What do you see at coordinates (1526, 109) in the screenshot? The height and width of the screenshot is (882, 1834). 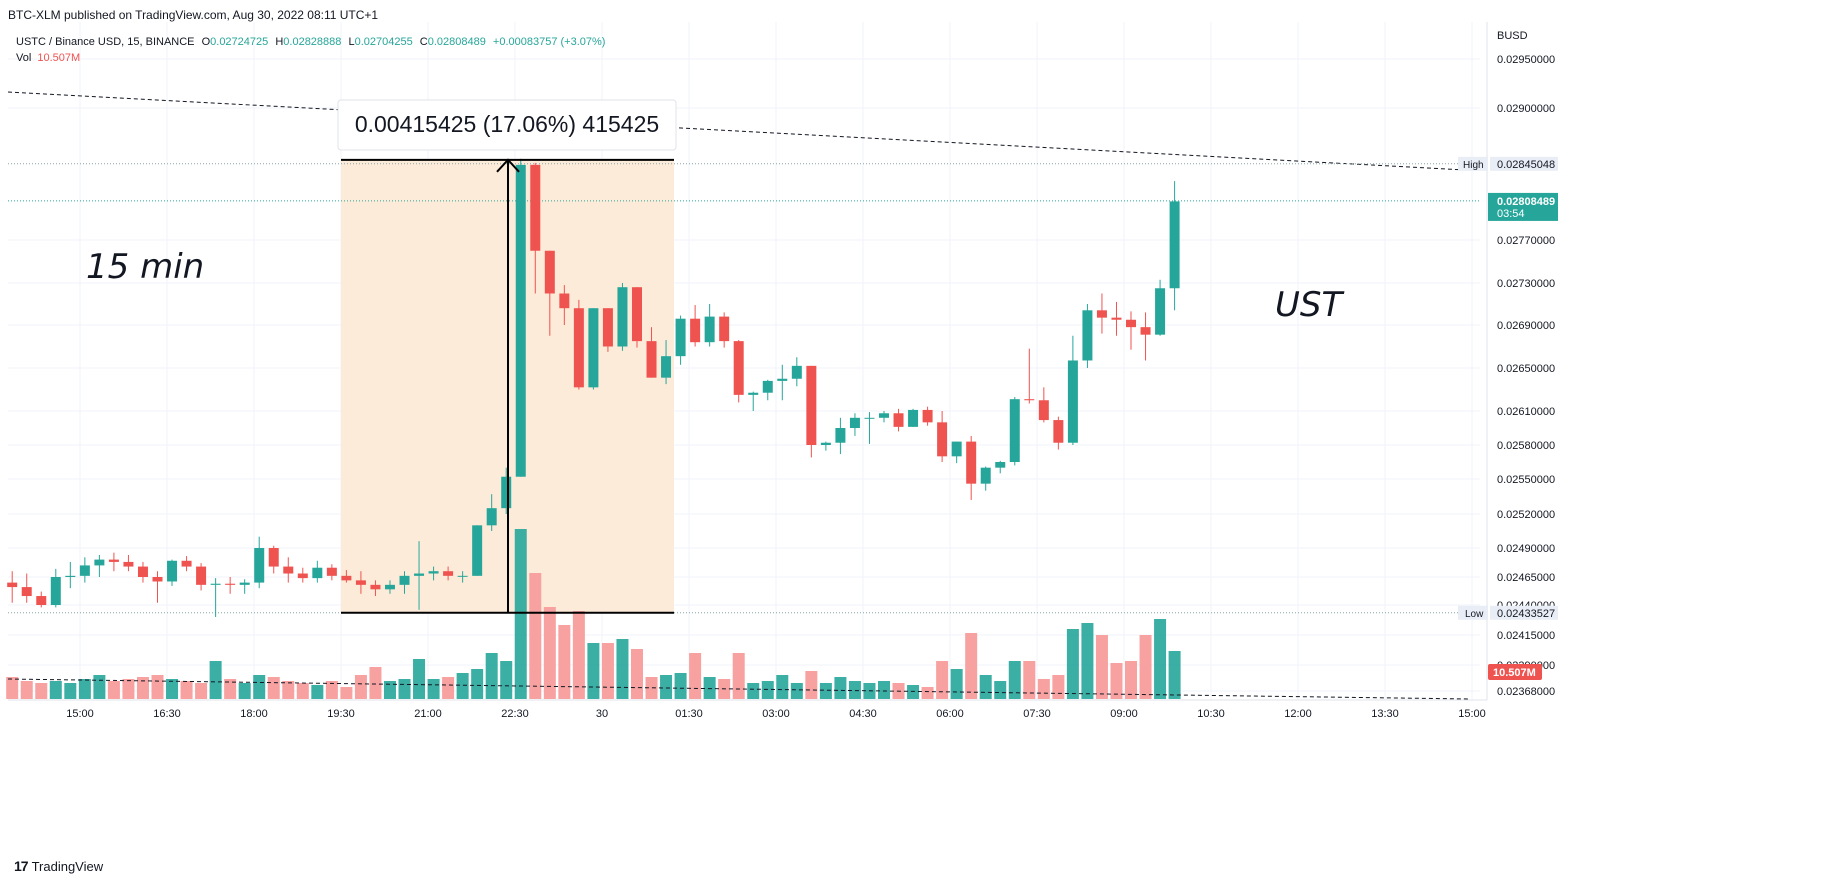 I see `y-tick-label: 0.02900000` at bounding box center [1526, 109].